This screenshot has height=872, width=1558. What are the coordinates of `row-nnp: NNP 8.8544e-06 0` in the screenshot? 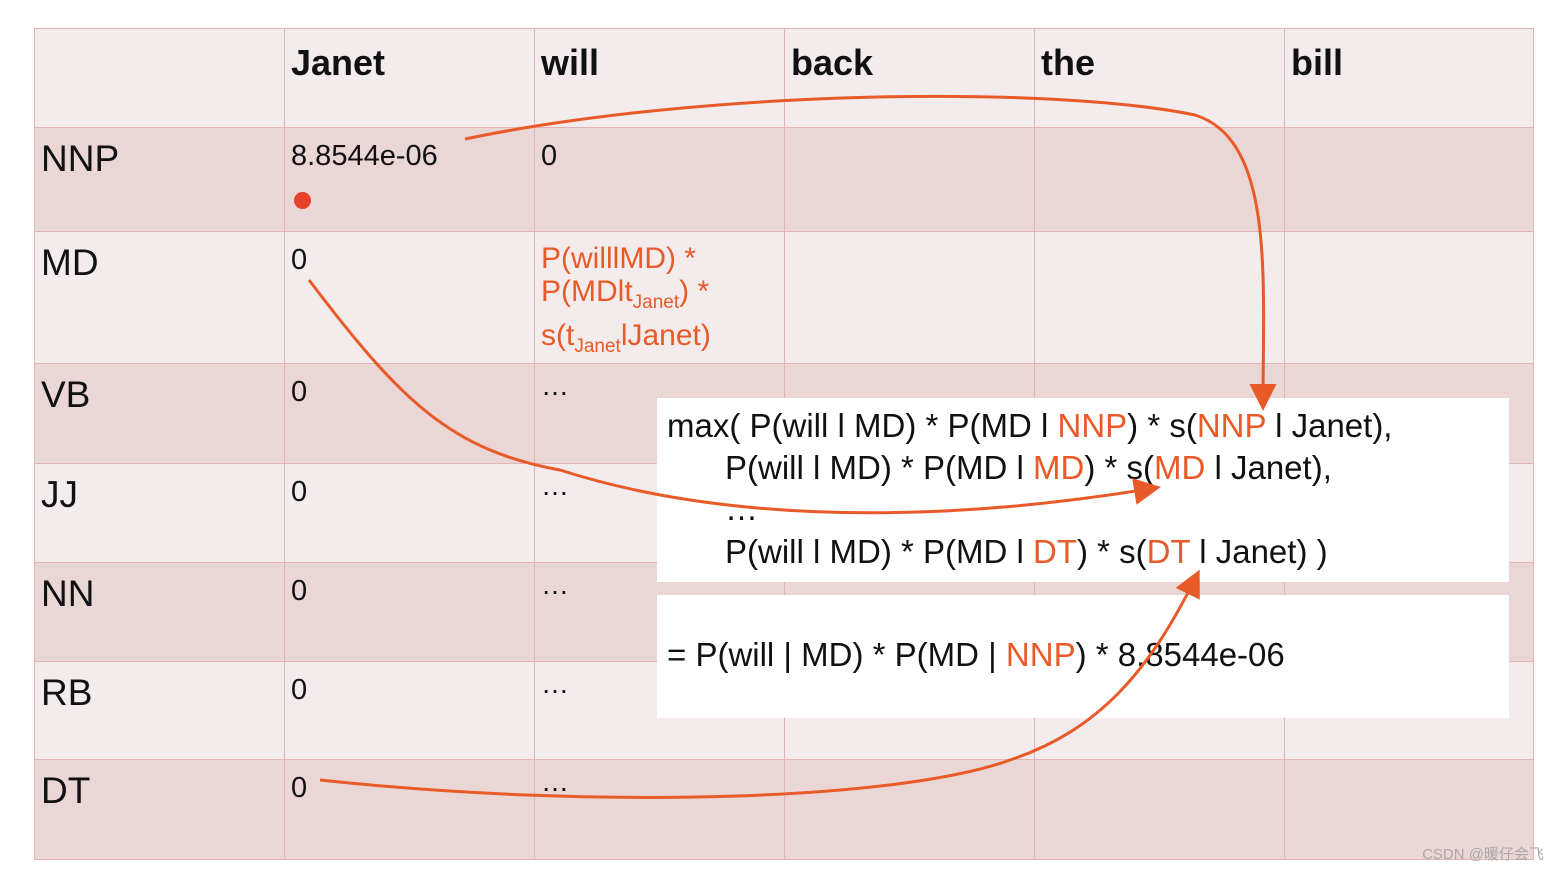 It's located at (784, 179).